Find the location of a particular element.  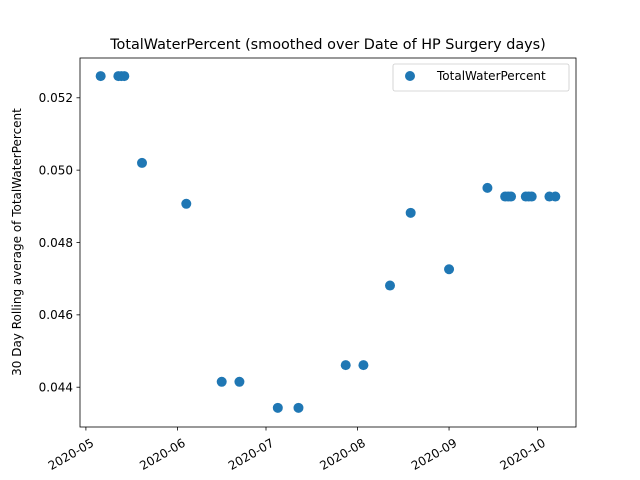

legend-box is located at coordinates (481, 77).